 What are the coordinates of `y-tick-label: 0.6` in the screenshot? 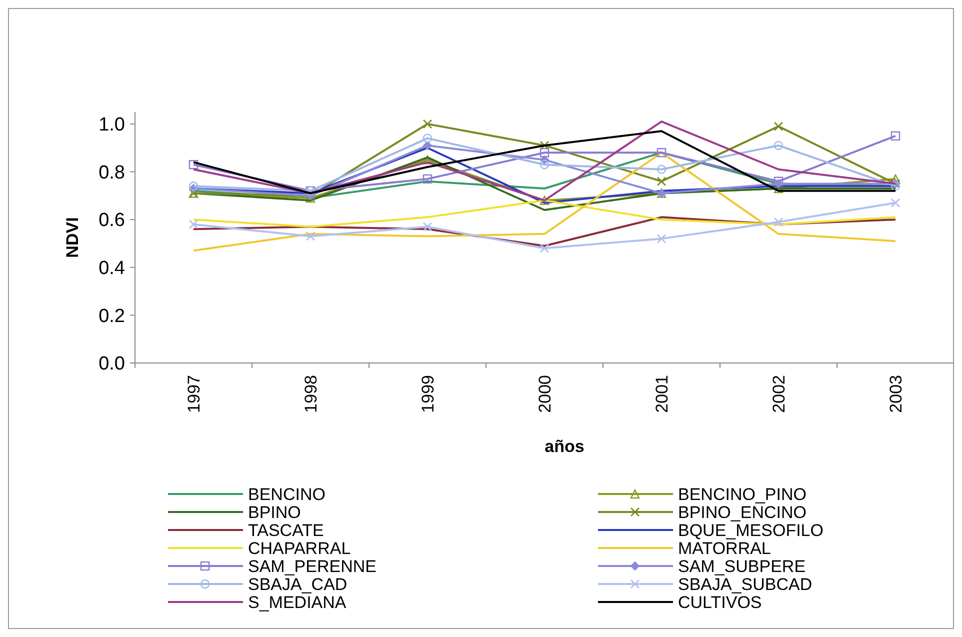 It's located at (111, 221).